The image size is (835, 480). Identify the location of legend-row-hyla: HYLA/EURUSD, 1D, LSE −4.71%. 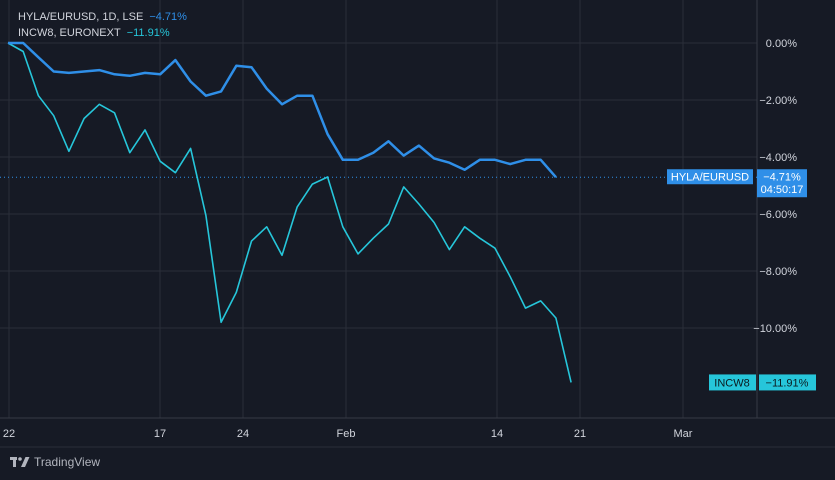
(102, 17).